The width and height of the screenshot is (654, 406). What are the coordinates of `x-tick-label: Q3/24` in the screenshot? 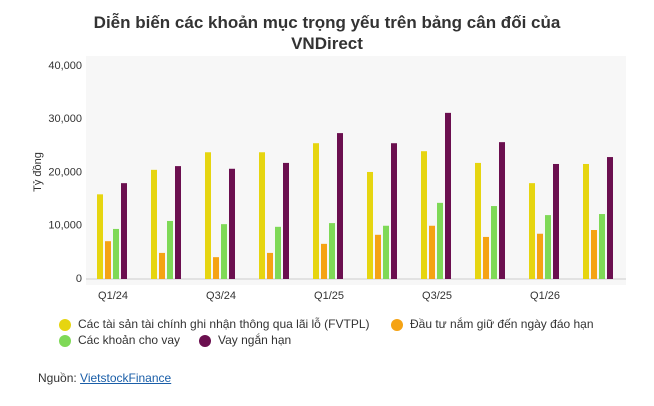 It's located at (221, 296).